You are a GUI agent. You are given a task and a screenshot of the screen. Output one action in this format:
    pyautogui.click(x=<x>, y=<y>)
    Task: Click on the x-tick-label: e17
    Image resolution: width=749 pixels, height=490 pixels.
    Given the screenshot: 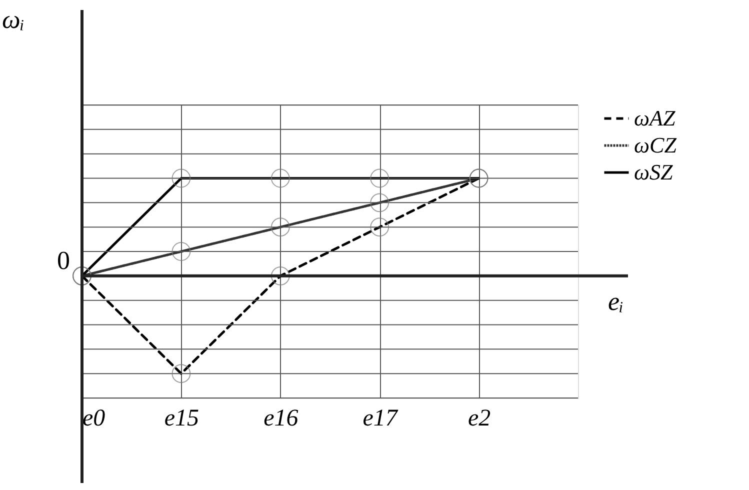 What is the action you would take?
    pyautogui.click(x=380, y=419)
    